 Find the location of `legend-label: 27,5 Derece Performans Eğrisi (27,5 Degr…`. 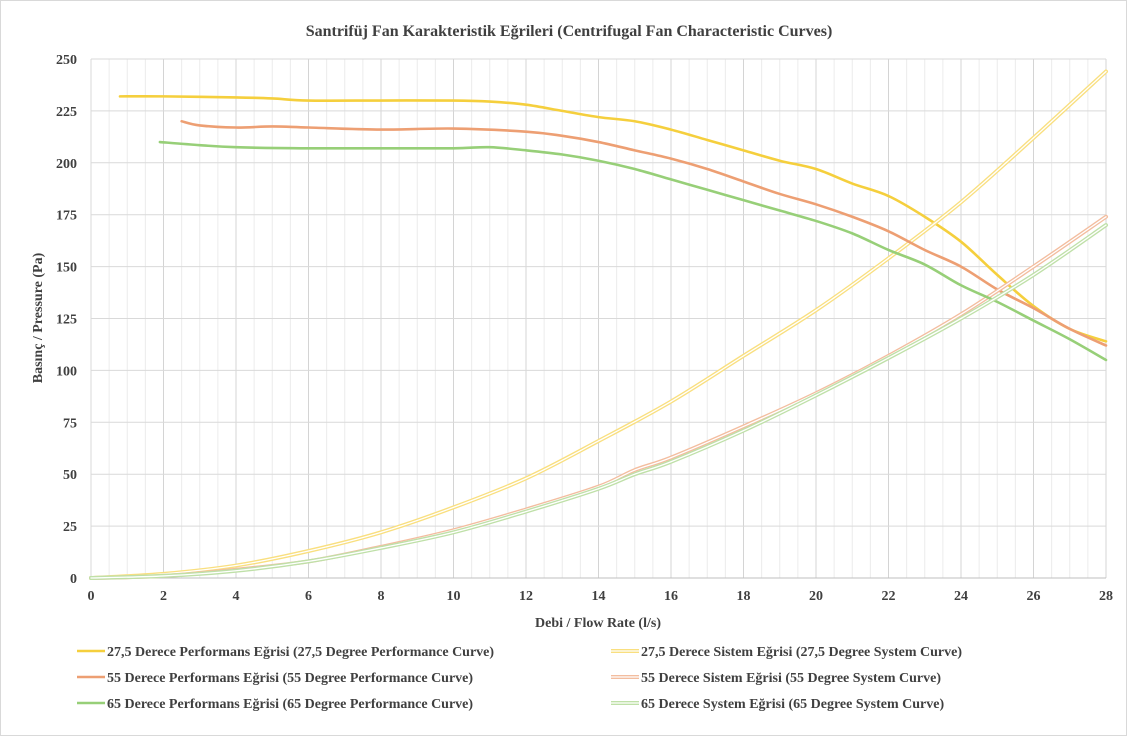

legend-label: 27,5 Derece Performans Eğrisi (27,5 Degr… is located at coordinates (300, 652).